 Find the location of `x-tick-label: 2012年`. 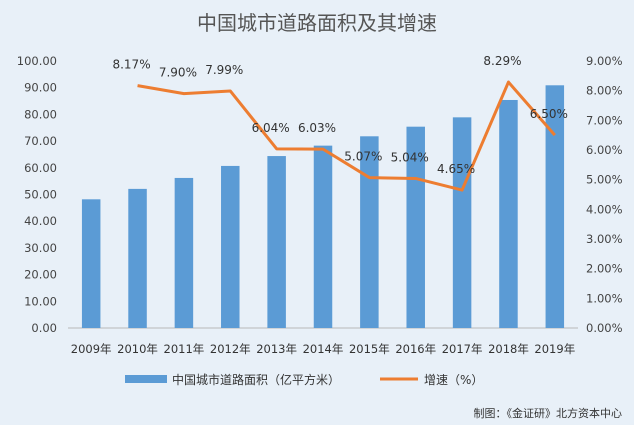

x-tick-label: 2012年 is located at coordinates (230, 349).